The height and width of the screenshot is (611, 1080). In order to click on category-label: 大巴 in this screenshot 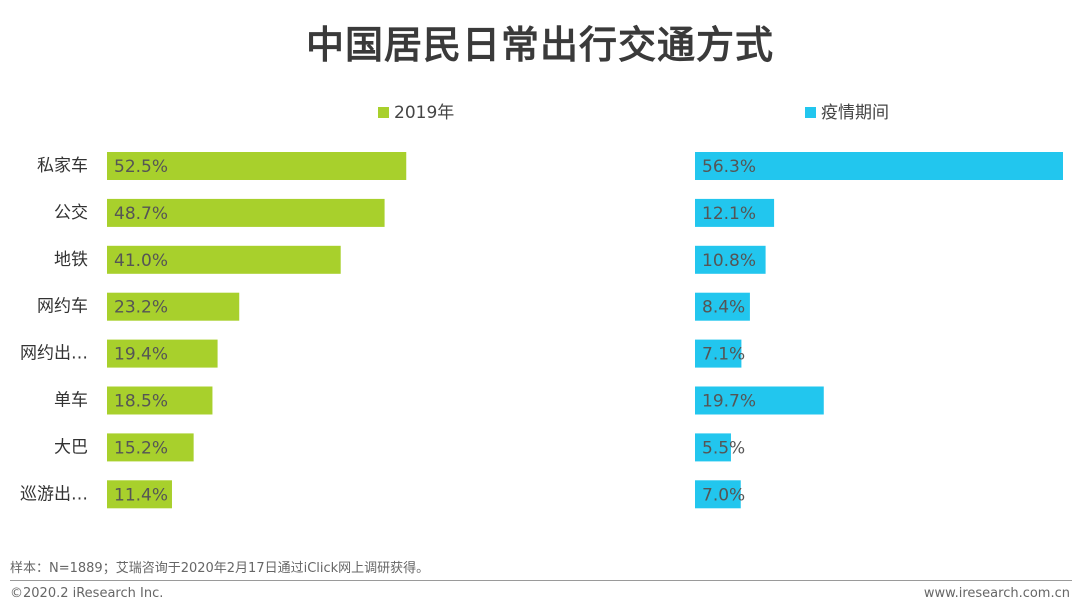, I will do `click(71, 447)`.